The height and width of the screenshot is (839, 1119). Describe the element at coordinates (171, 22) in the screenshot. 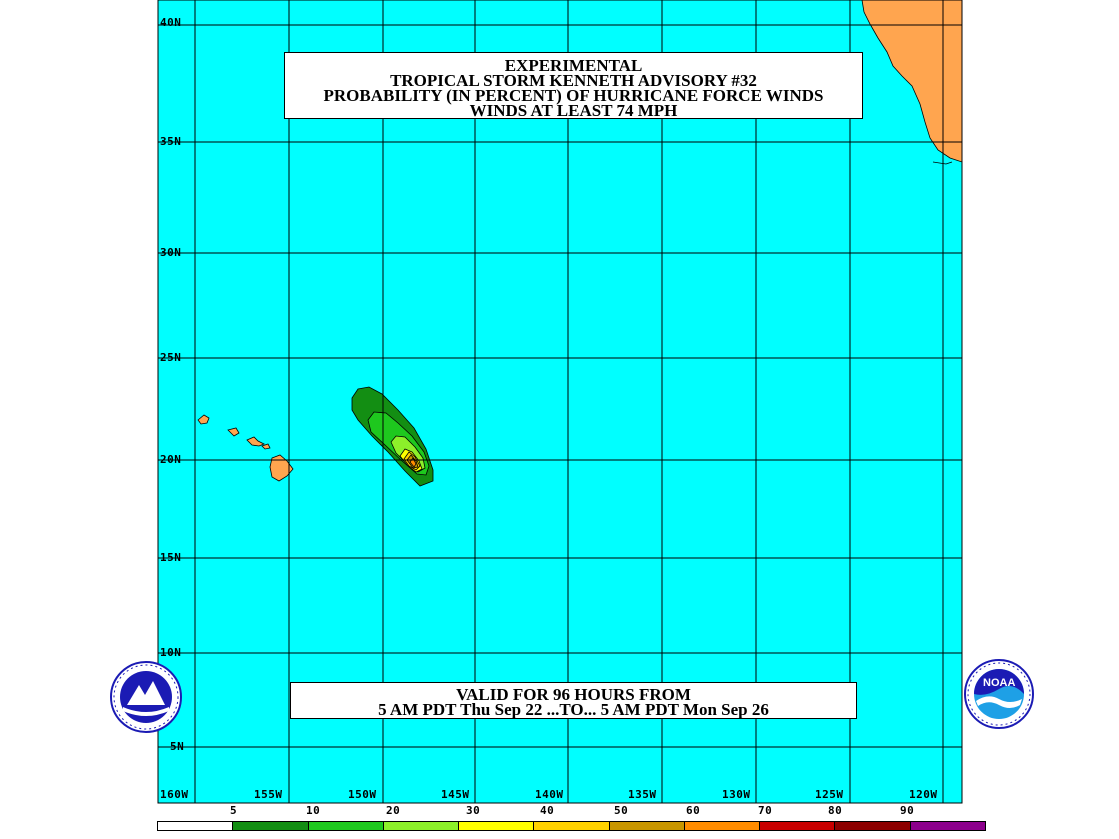

I see `lat-label: 40N` at that location.